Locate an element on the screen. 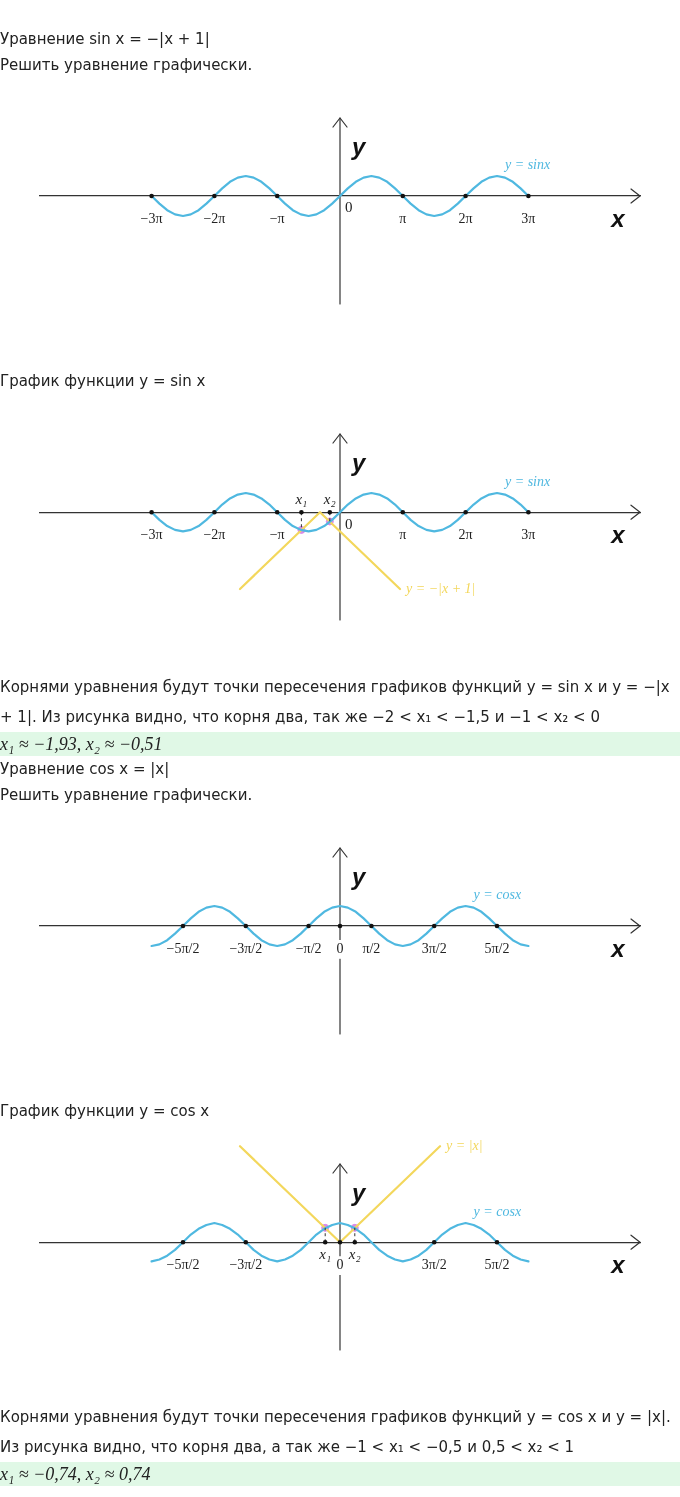  chart-title: Уравнение sin x = −|x + 1| is located at coordinates (105, 39).